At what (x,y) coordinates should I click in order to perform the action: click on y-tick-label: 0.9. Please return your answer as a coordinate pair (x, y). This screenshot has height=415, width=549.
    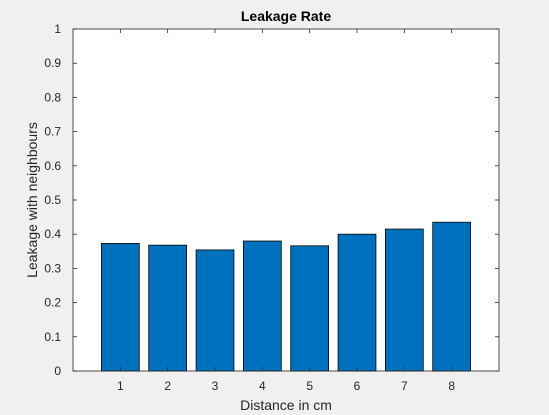
    Looking at the image, I should click on (52, 63).